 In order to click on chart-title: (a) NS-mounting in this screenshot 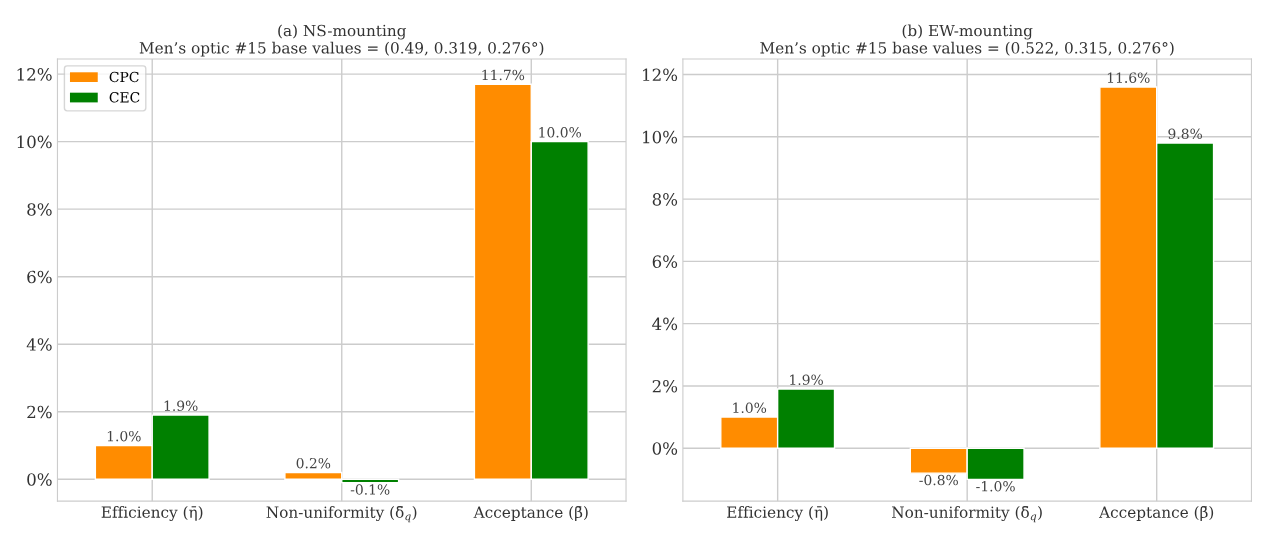, I will do `click(342, 32)`.